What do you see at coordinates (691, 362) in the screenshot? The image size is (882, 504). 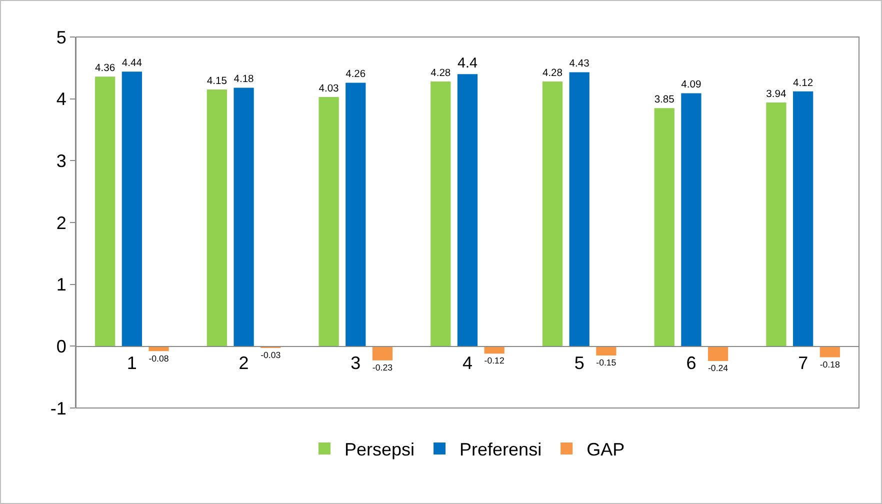 I see `x-tick-label: 6` at bounding box center [691, 362].